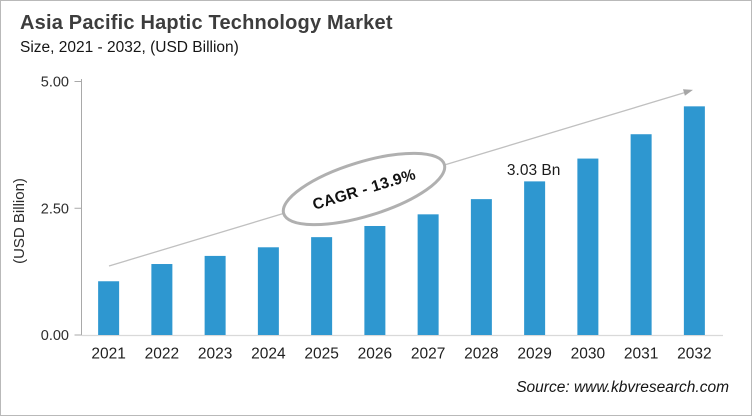 The width and height of the screenshot is (752, 416). I want to click on x-axis-label: 2023, so click(215, 354).